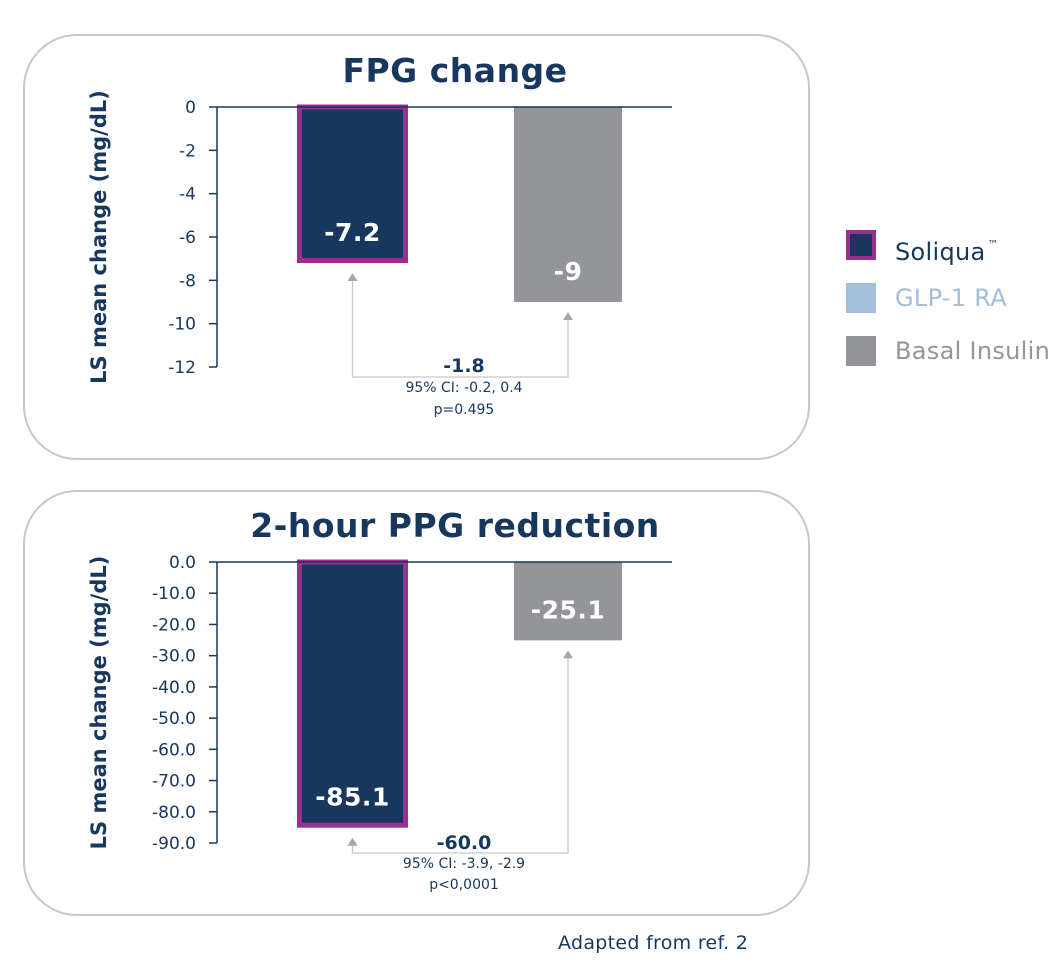  What do you see at coordinates (861, 351) in the screenshot?
I see `legend-swatch-basal-insulin` at bounding box center [861, 351].